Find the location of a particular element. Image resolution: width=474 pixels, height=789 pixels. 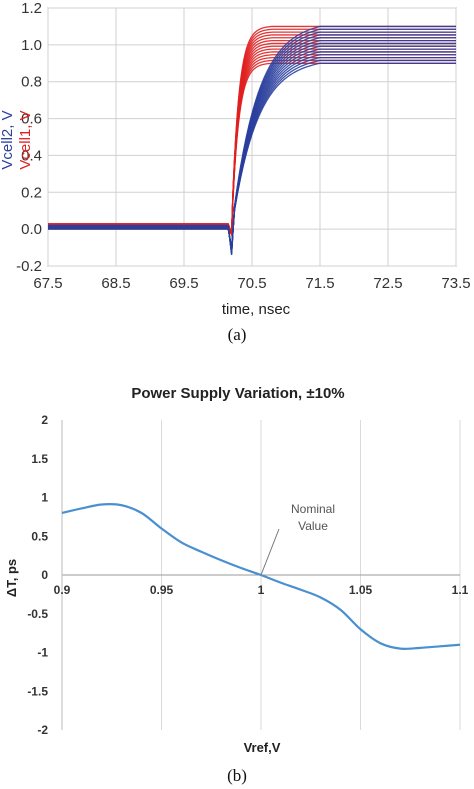

supply-y-ticks: 2 1.5 1 0.5 0 -0.5 -1 -1.5 -2 is located at coordinates (37, 575).